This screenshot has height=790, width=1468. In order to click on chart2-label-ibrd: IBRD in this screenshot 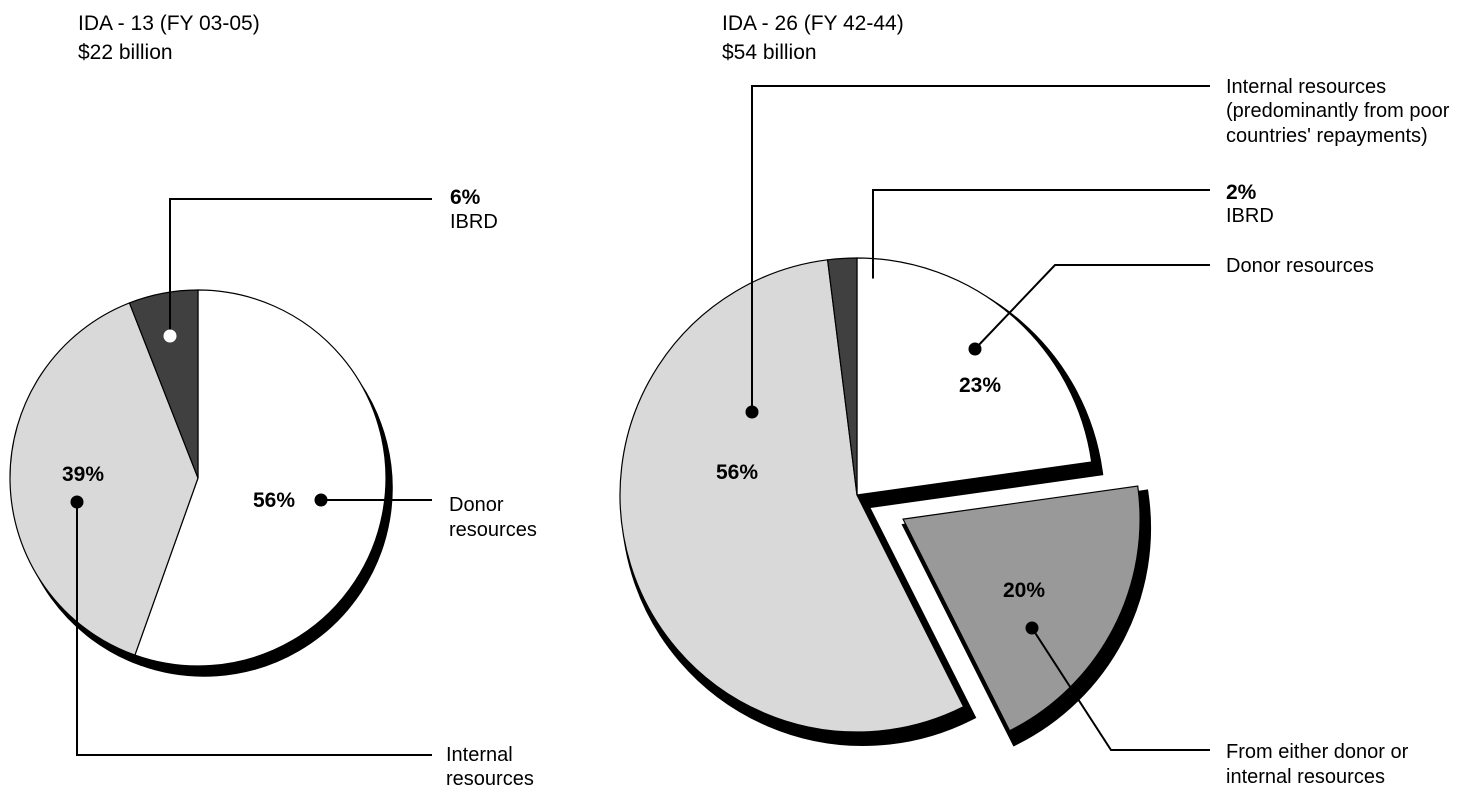, I will do `click(1250, 216)`.